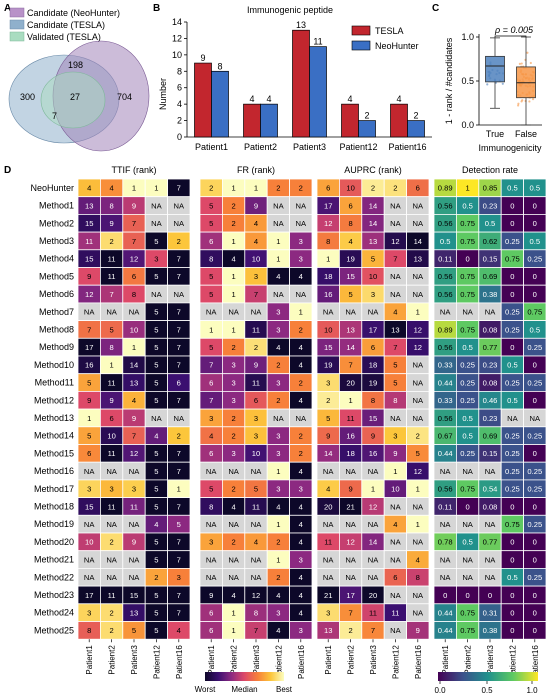 The height and width of the screenshot is (700, 553). Describe the element at coordinates (490, 542) in the screenshot. I see `heatmap-cell-value: 0.77` at that location.